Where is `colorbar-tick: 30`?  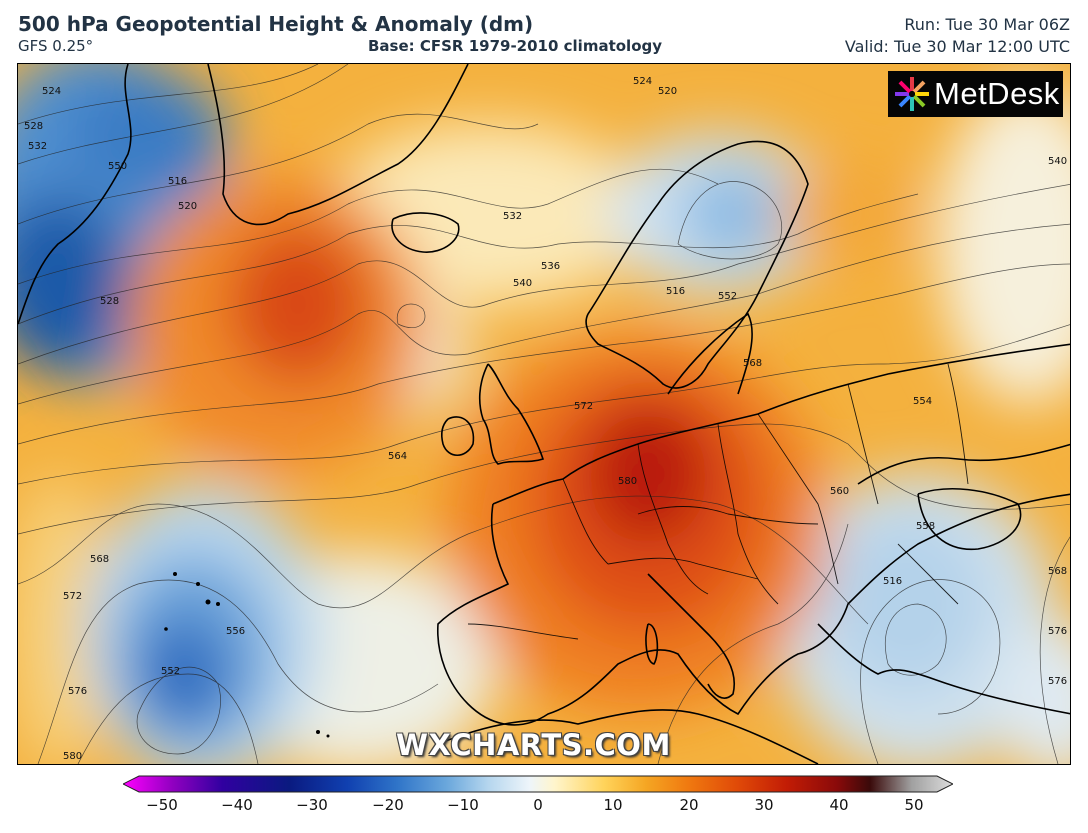
colorbar-tick: 30 is located at coordinates (764, 805).